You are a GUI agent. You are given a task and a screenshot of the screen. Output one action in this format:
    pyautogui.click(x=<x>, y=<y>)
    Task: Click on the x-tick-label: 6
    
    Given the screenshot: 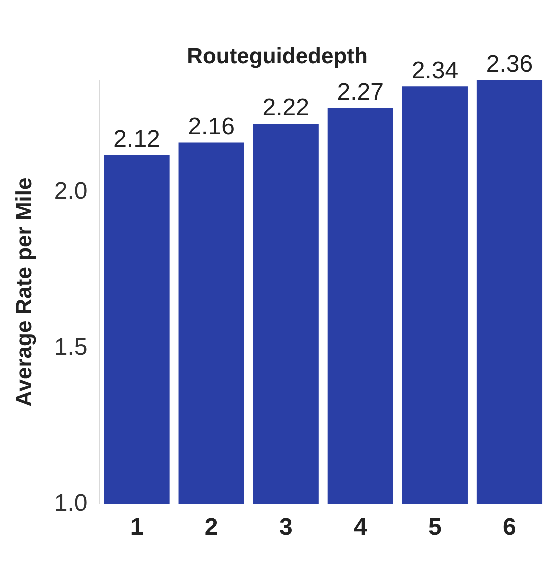 What is the action you would take?
    pyautogui.click(x=509, y=528)
    